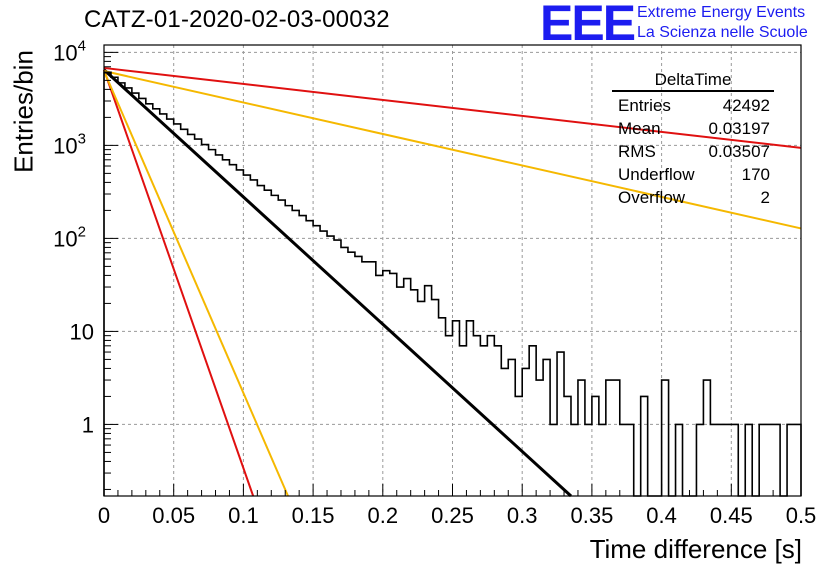 This screenshot has width=836, height=572. I want to click on y-axis-label: Entries/bin, so click(23, 111).